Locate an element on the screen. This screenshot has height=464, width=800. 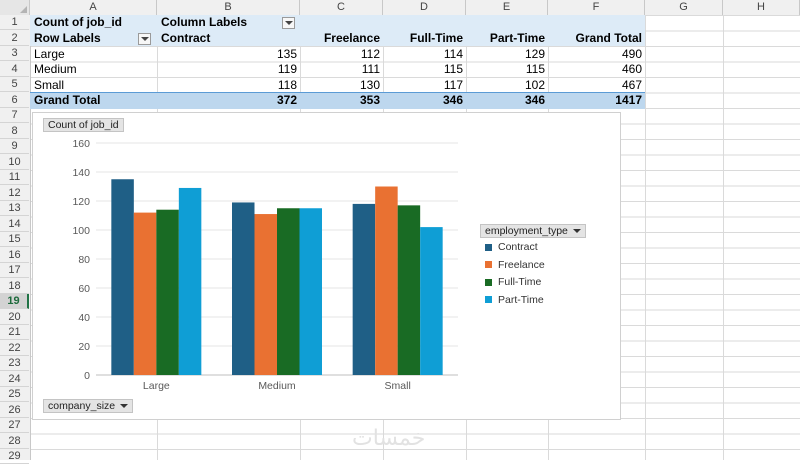
bar-part-time-medium is located at coordinates (311, 291).